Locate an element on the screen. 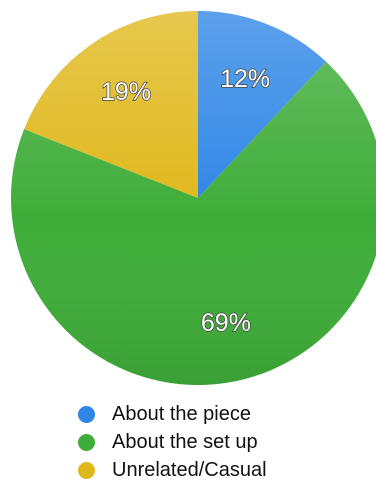  legend-swatch-blue is located at coordinates (86, 414).